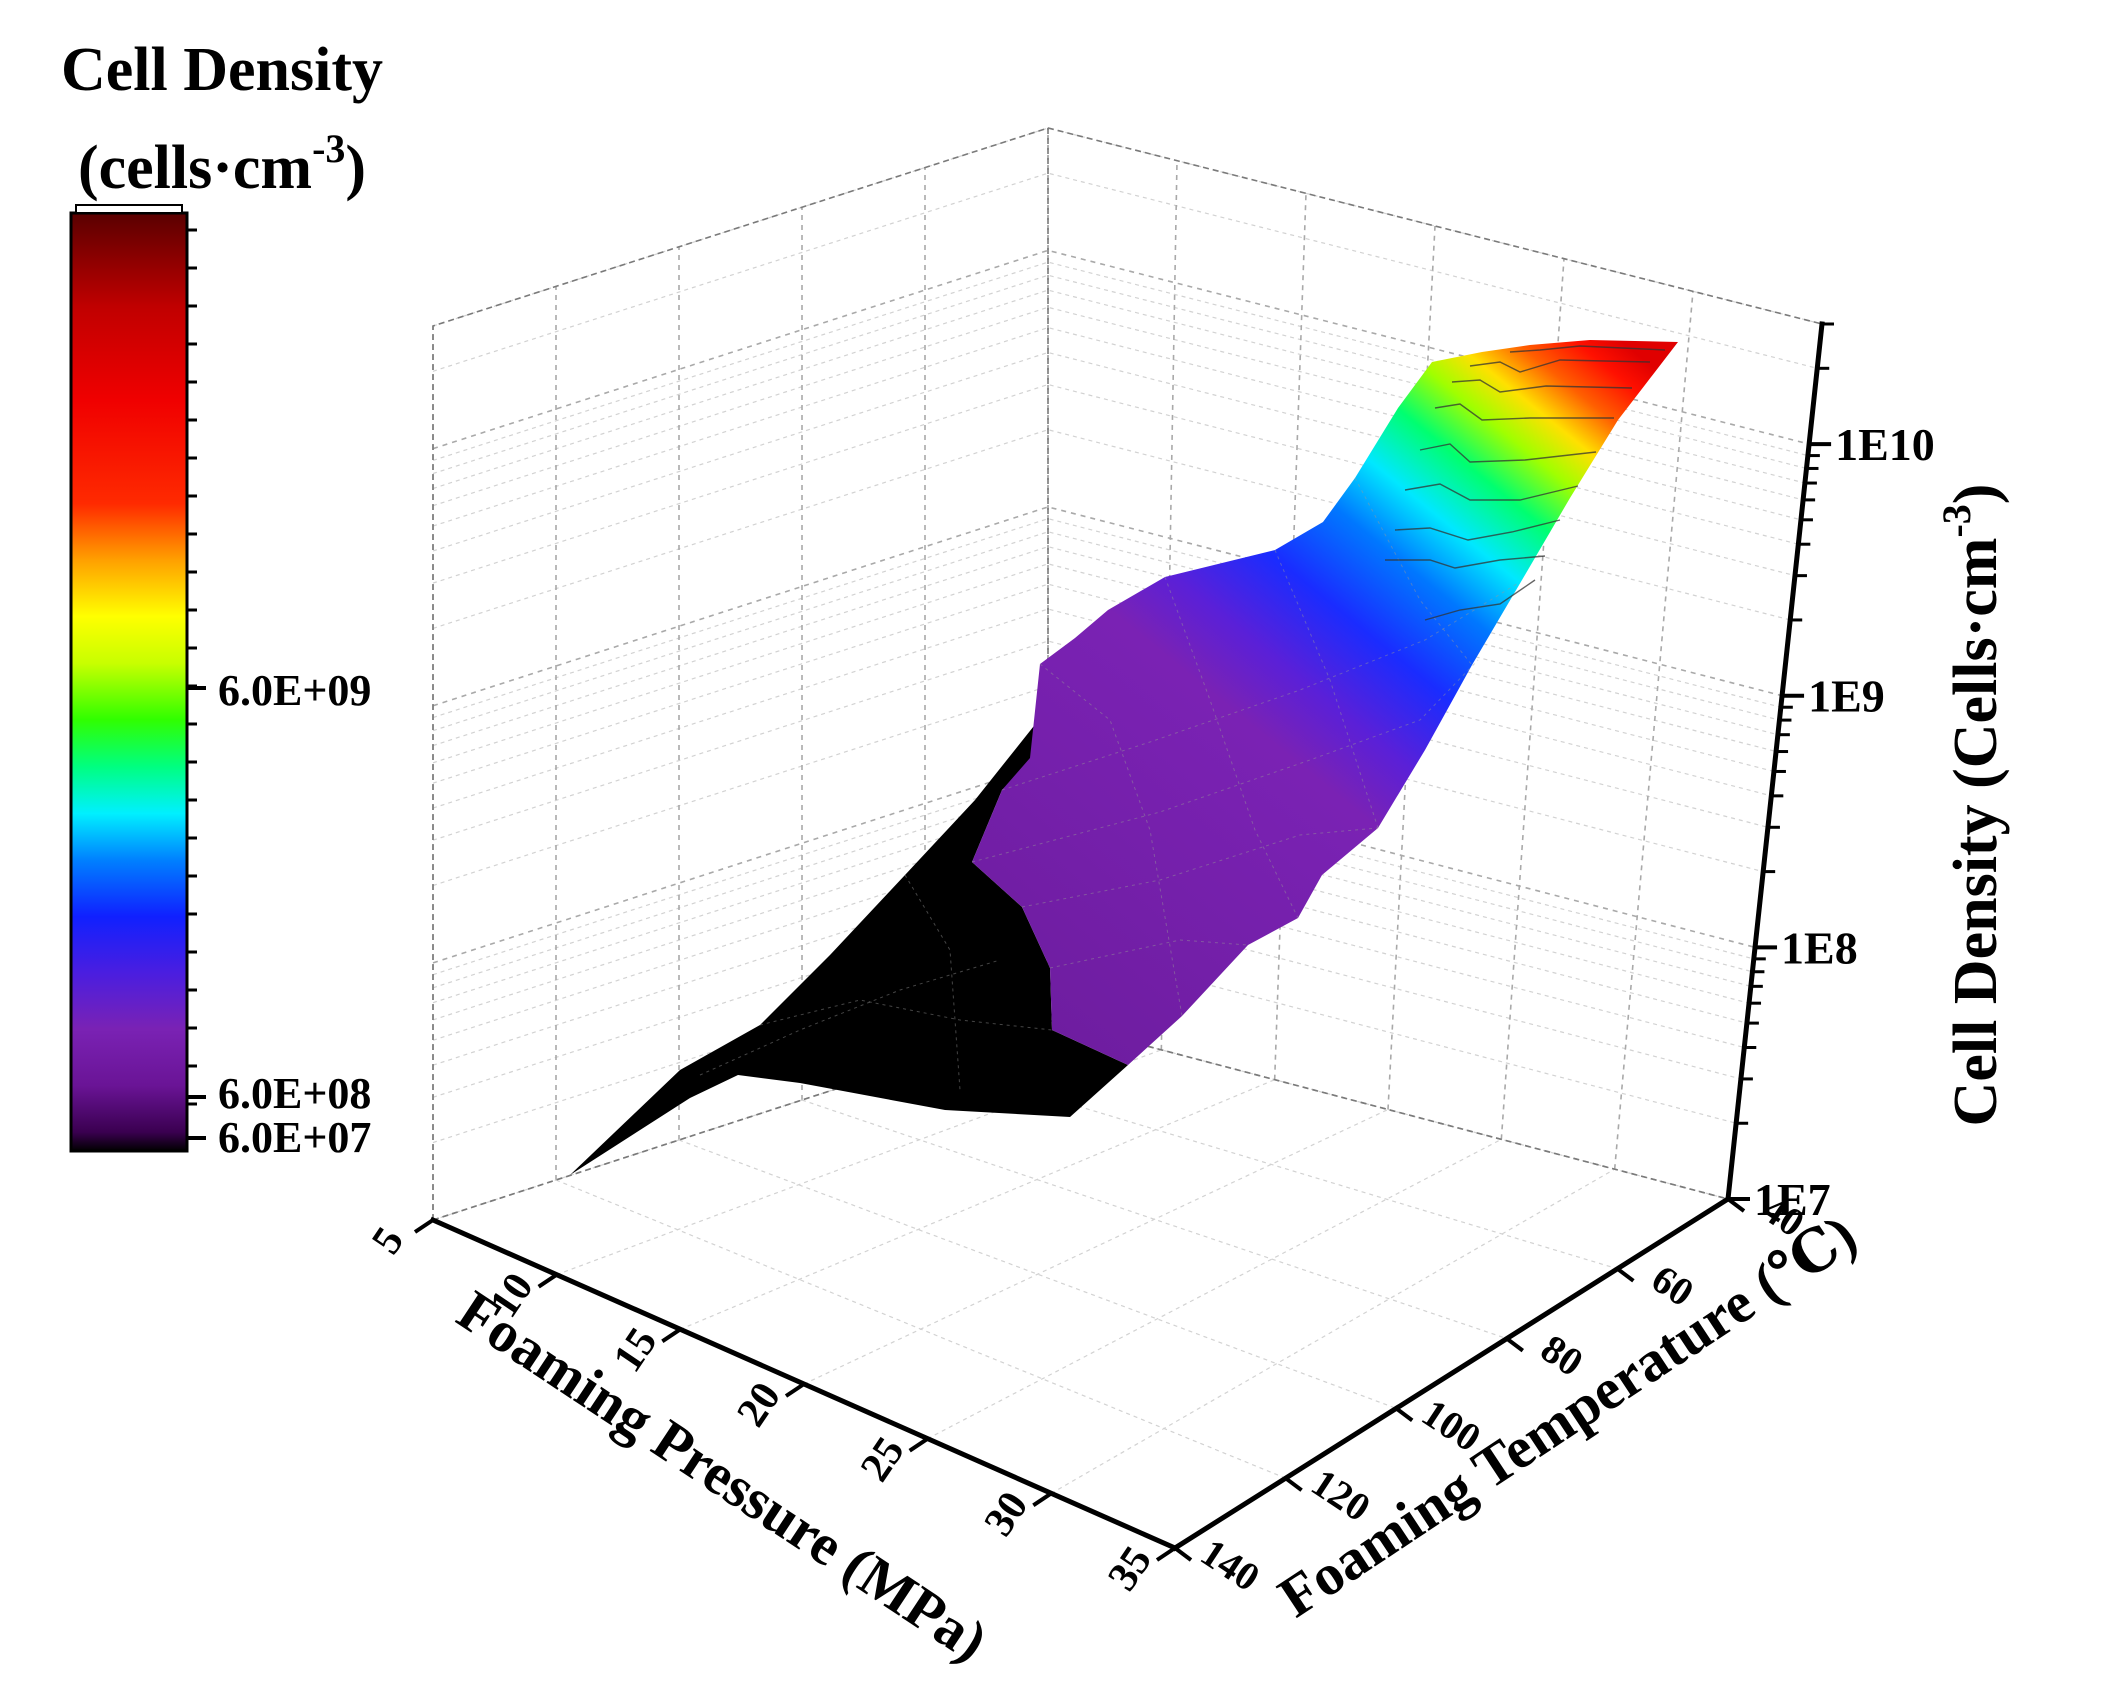 Image resolution: width=2128 pixels, height=1681 pixels. I want to click on colorbar-top-cap, so click(129, 209).